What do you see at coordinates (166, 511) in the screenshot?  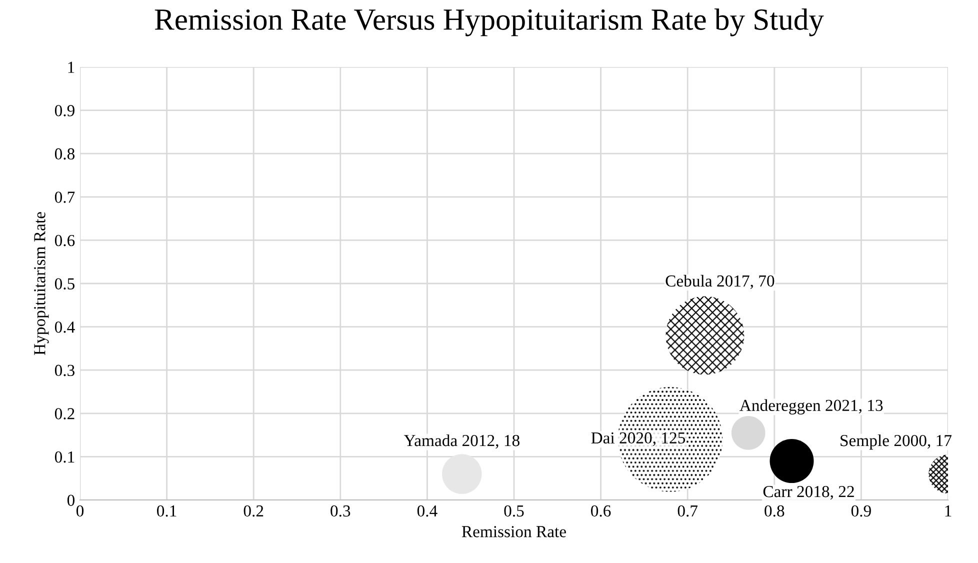 I see `x-tick-label: 0.1` at bounding box center [166, 511].